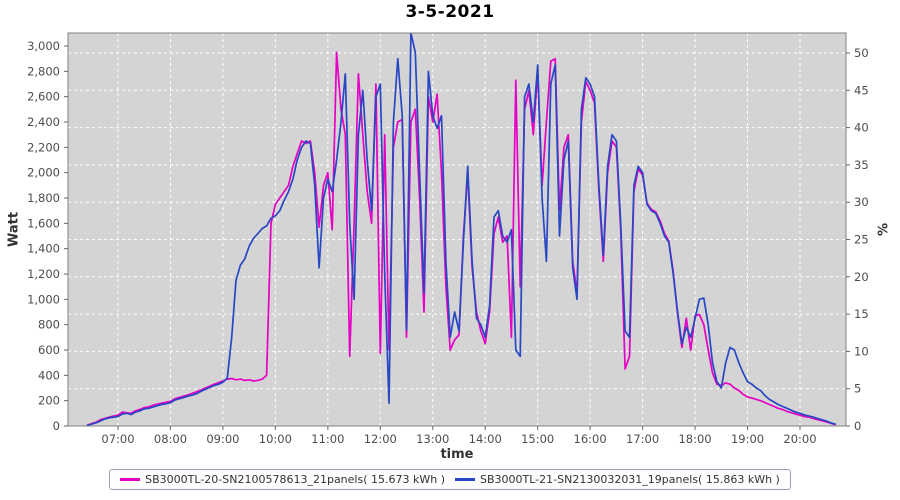 This screenshot has width=900, height=500. What do you see at coordinates (327, 439) in the screenshot?
I see `svg-text: 11:00` at bounding box center [327, 439].